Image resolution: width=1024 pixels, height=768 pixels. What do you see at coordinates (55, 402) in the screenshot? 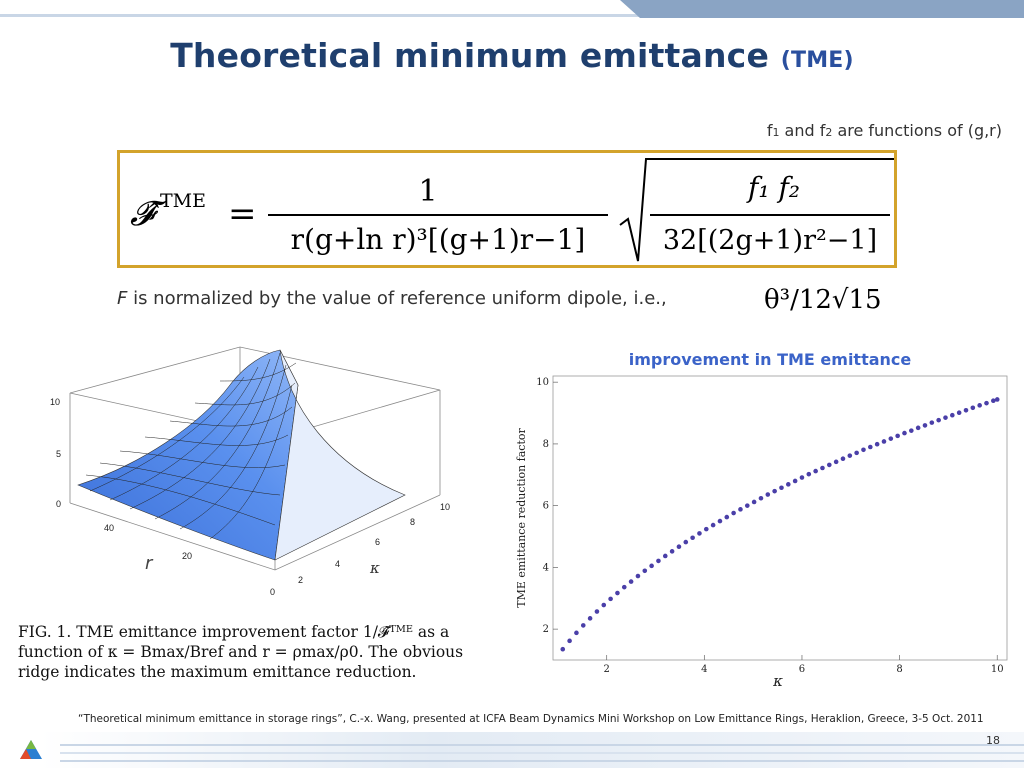
I see `z-tick-10: 10` at bounding box center [55, 402].